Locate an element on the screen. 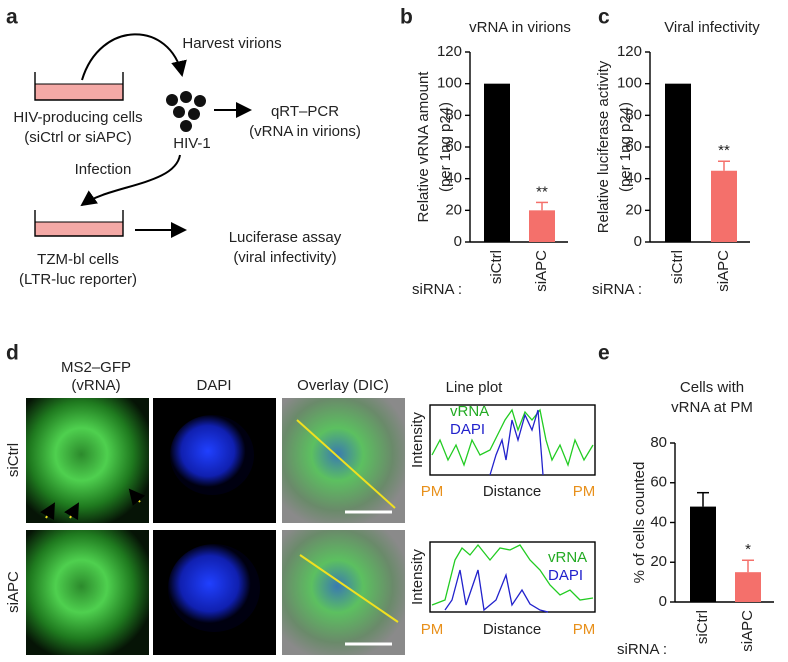 This screenshot has width=788, height=662. column-header: (vRNA) is located at coordinates (95, 385).